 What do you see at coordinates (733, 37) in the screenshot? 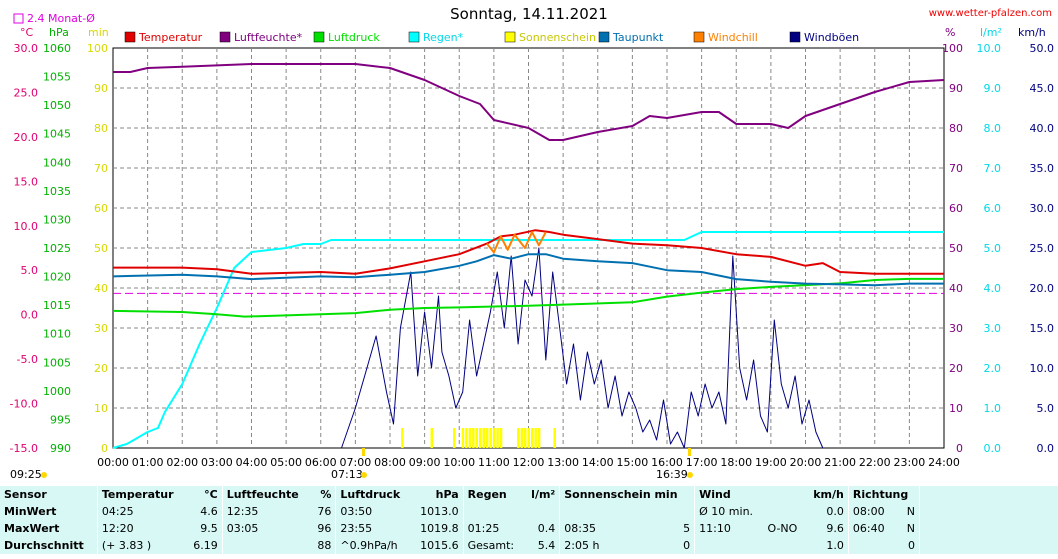
I see `legend-label: Windchill` at bounding box center [733, 37].